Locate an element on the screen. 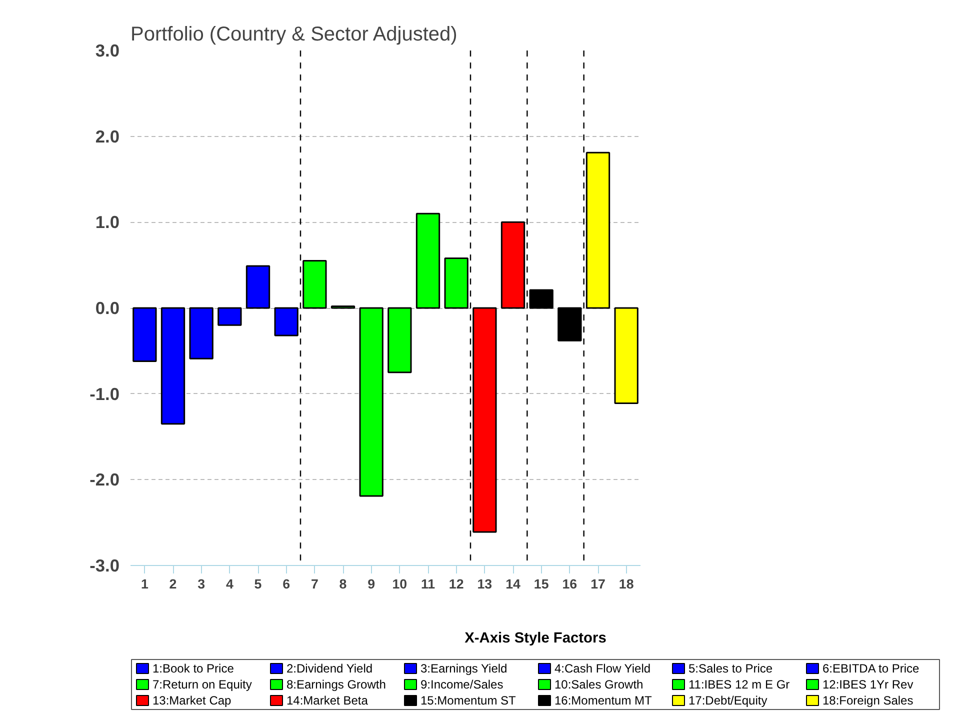  y-tick-label: 1.0 is located at coordinates (107, 222).